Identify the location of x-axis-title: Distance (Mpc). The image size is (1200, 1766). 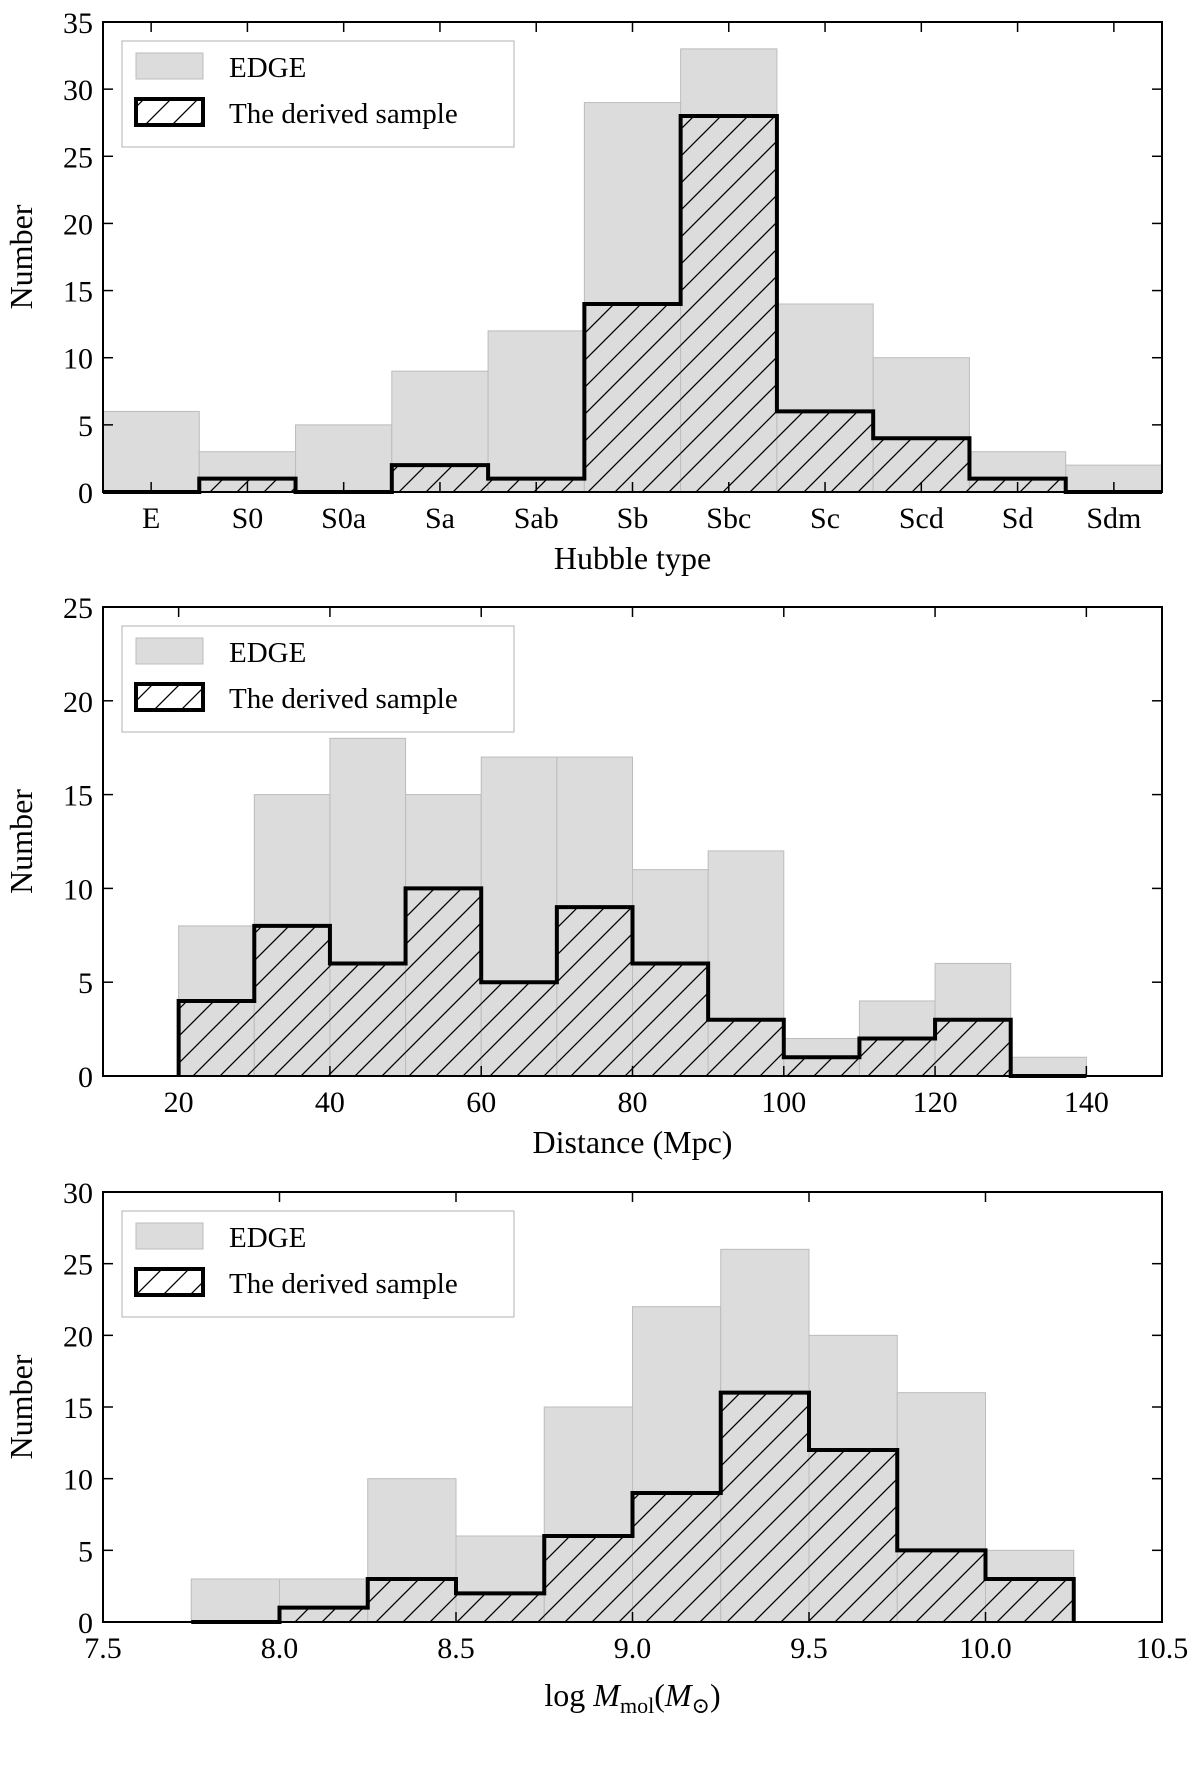
(633, 1142).